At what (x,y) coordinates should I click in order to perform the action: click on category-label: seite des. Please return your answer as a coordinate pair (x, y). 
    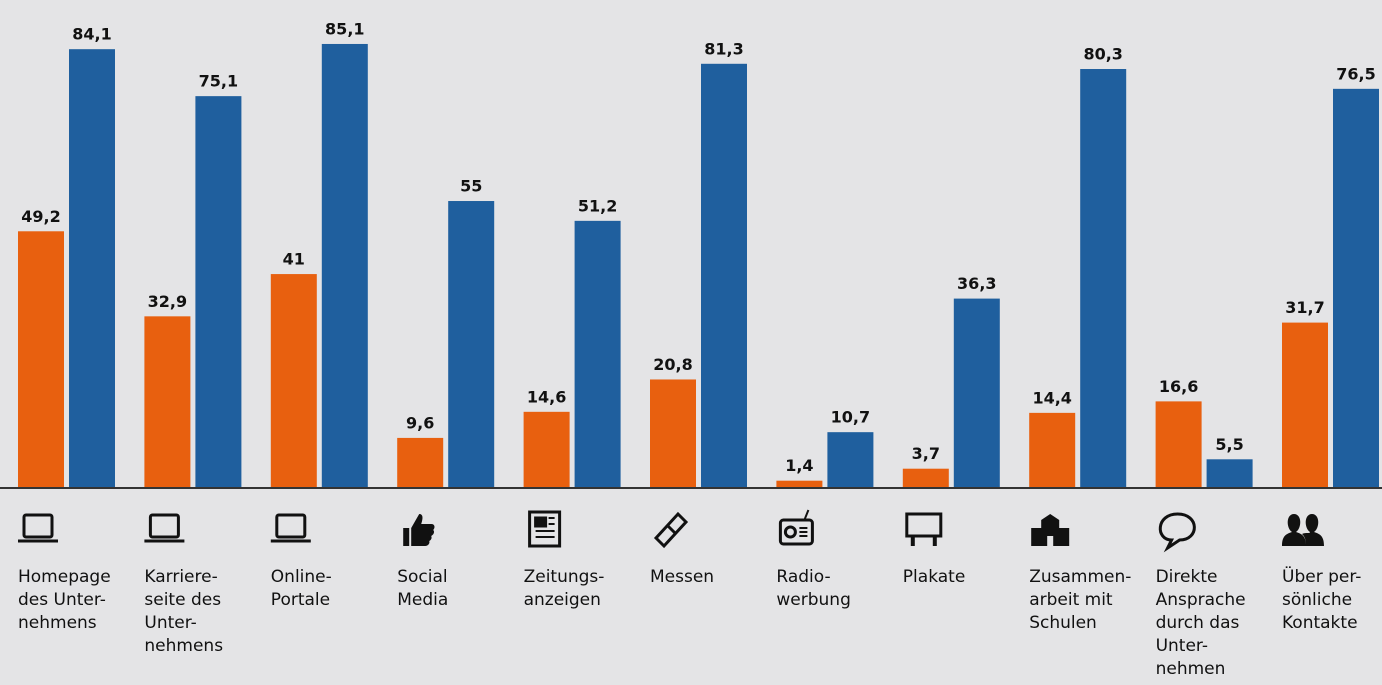
    Looking at the image, I should click on (182, 600).